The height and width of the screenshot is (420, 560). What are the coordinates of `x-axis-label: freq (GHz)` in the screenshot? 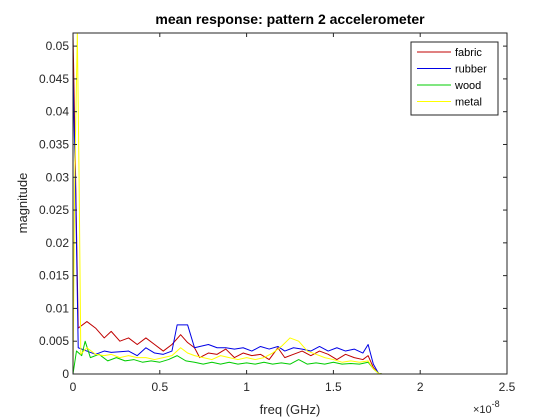 It's located at (290, 409).